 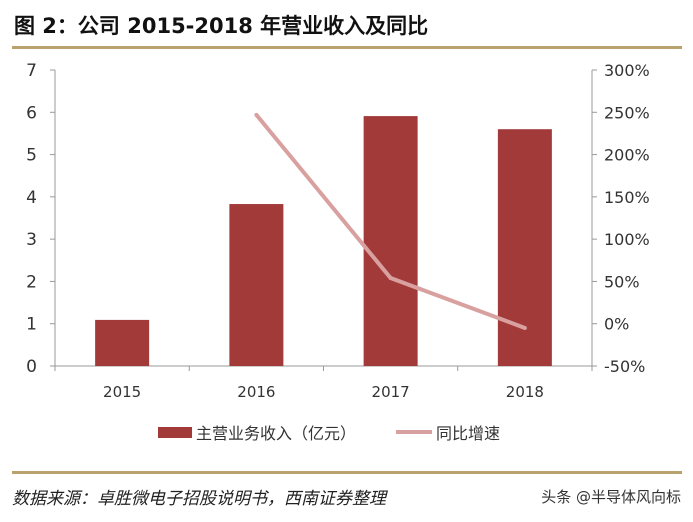 What do you see at coordinates (31, 282) in the screenshot?
I see `left-tick-label: 2` at bounding box center [31, 282].